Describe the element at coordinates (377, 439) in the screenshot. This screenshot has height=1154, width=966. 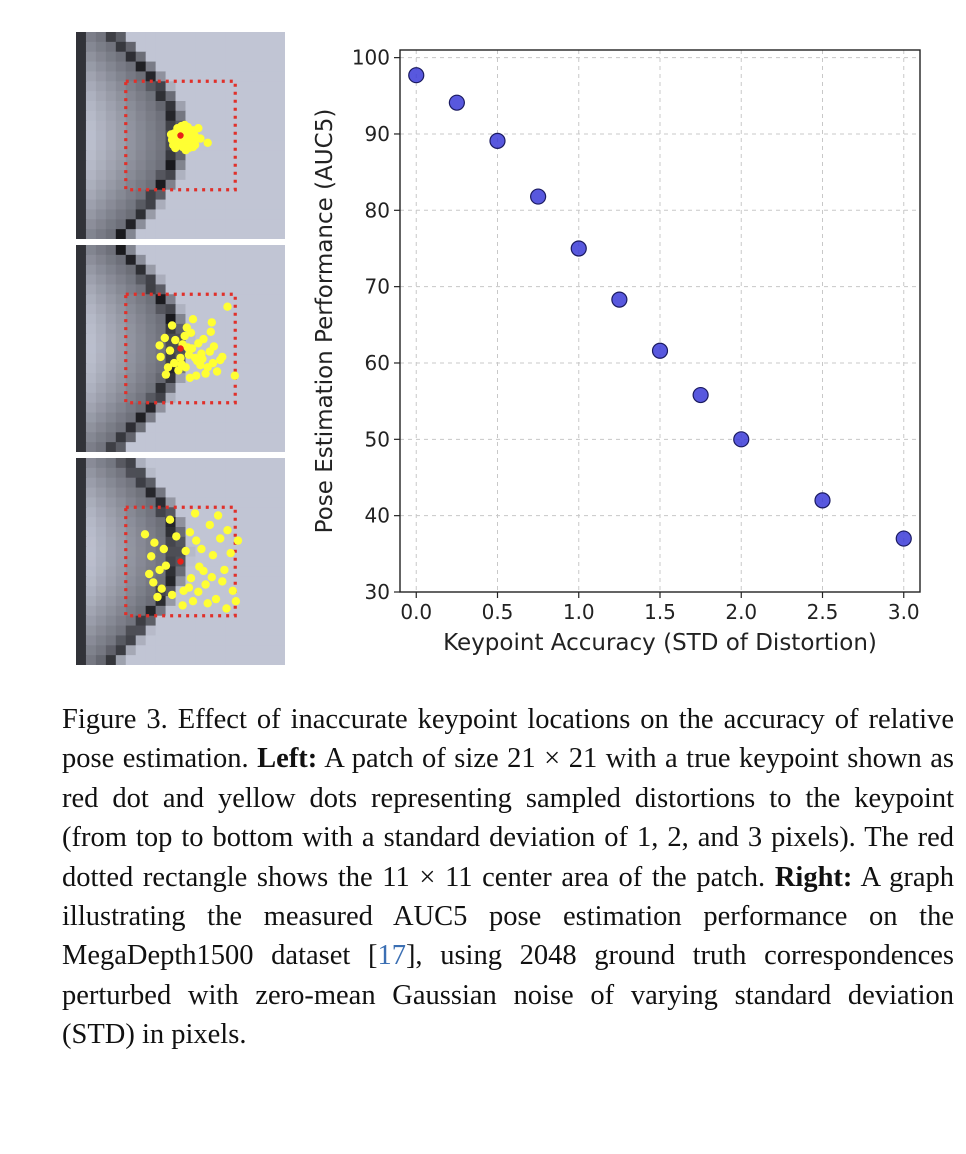
I see `y-tick-label: 50` at that location.